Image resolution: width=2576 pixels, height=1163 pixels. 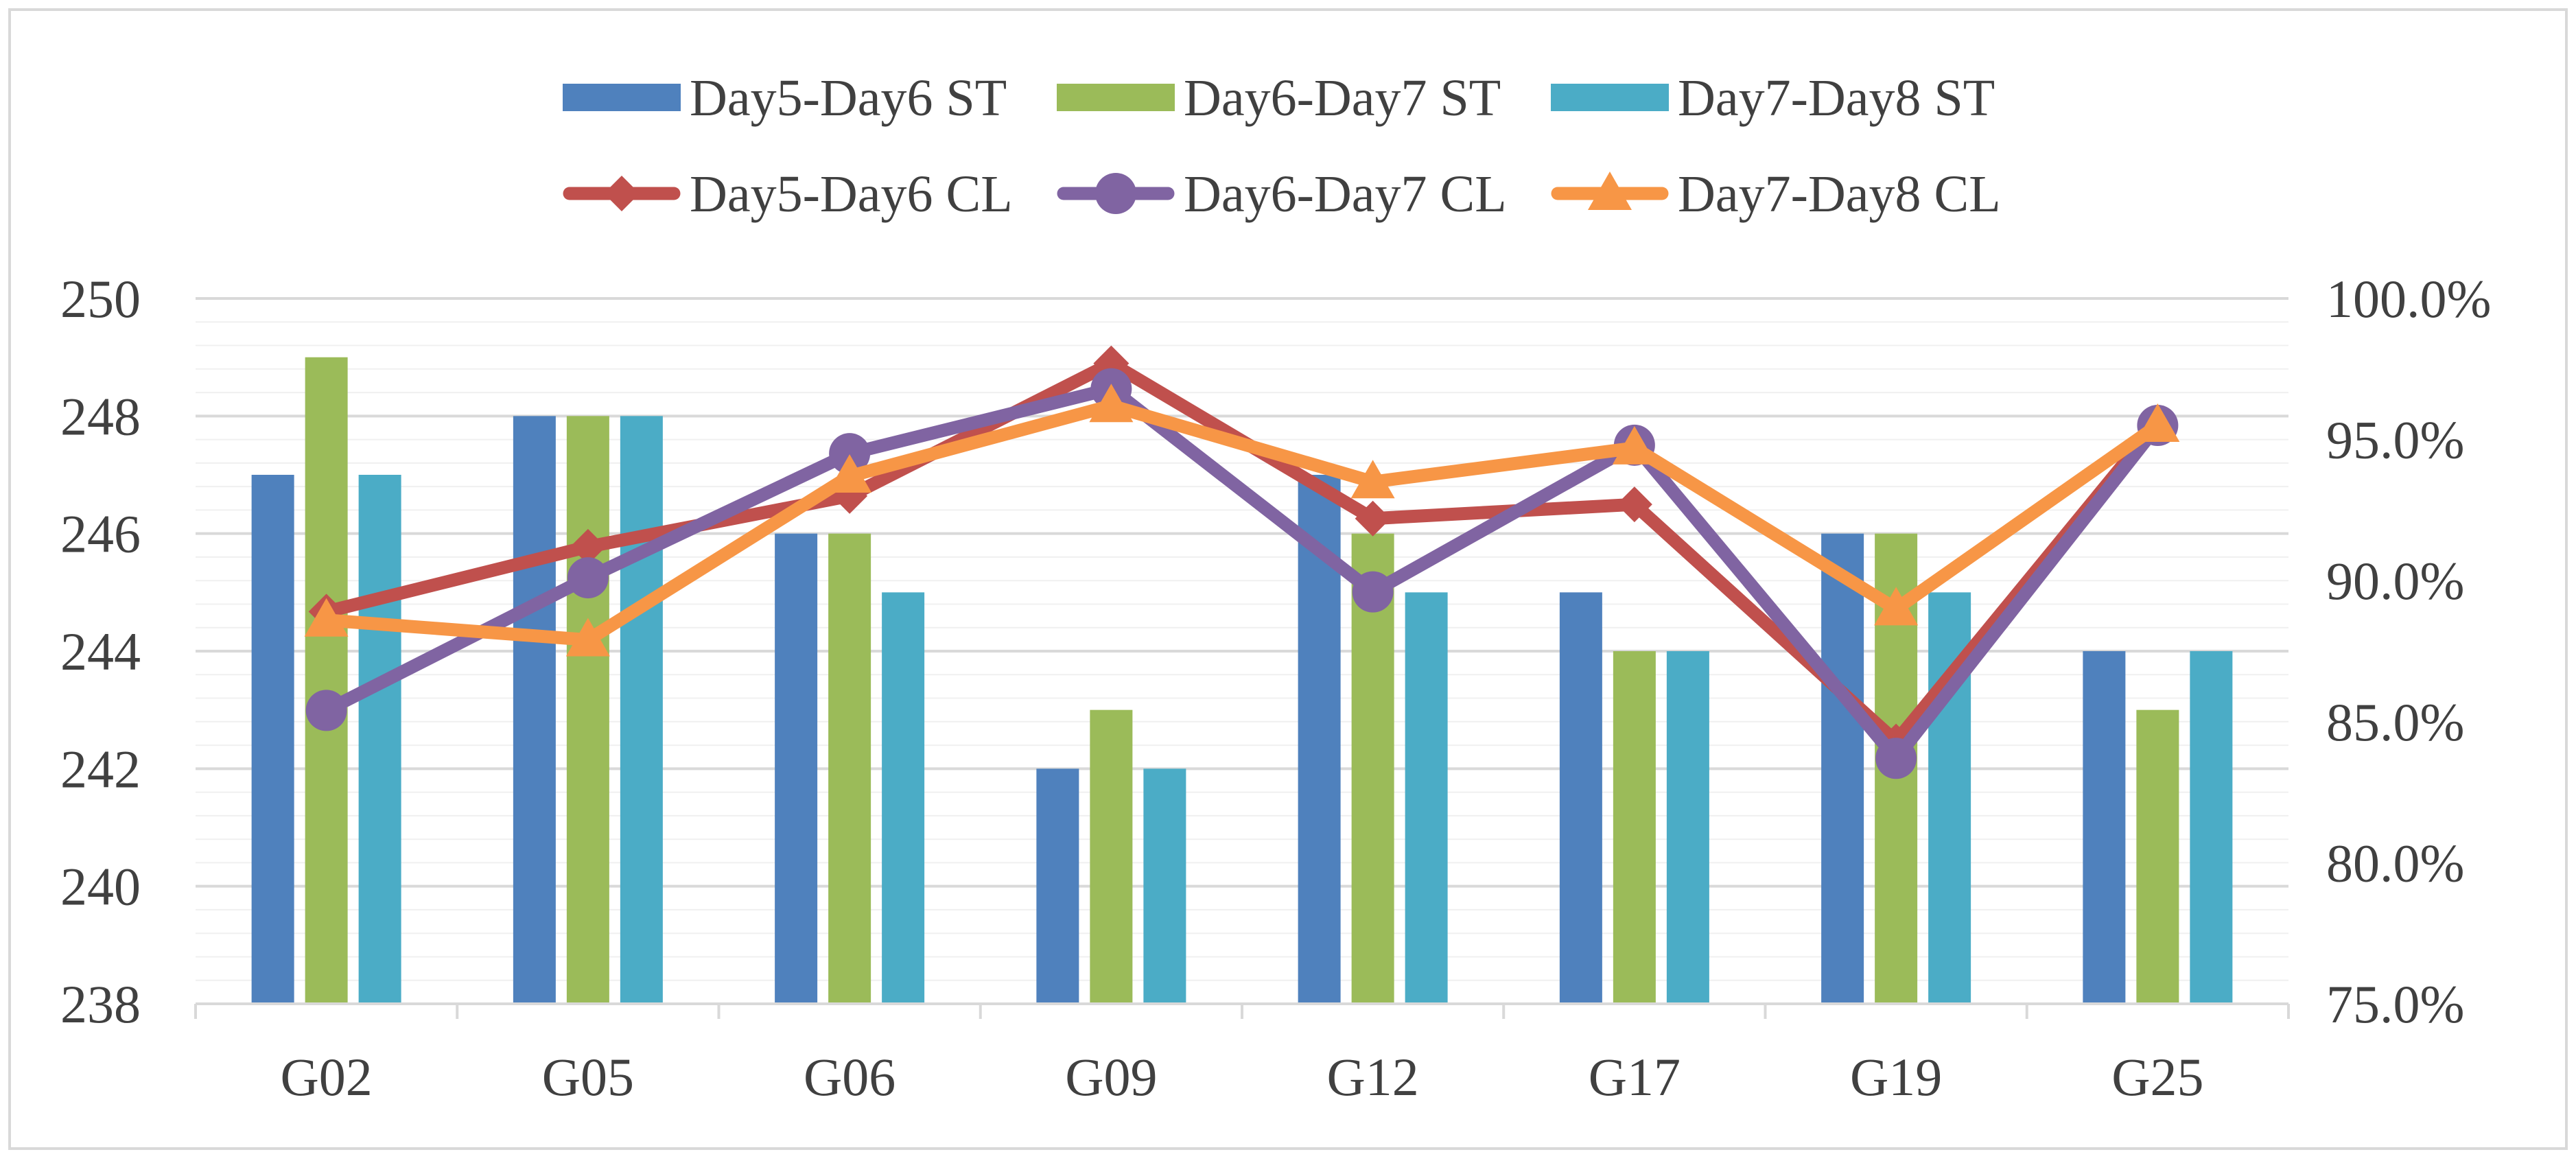 What do you see at coordinates (641, 710) in the screenshot?
I see `bar-day7-day8-st-g05` at bounding box center [641, 710].